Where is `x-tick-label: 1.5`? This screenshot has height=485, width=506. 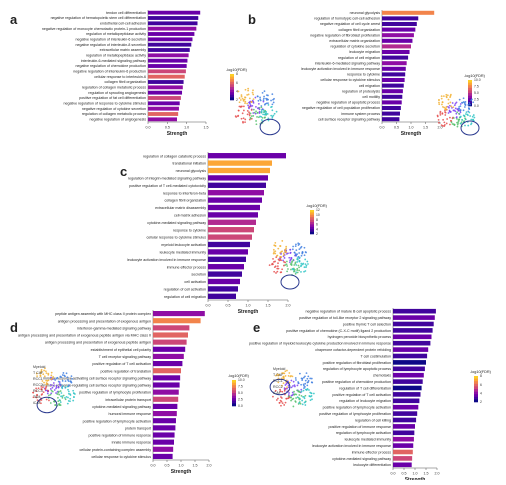
x-tick-label: 1.5 is located at coordinates (268, 306).